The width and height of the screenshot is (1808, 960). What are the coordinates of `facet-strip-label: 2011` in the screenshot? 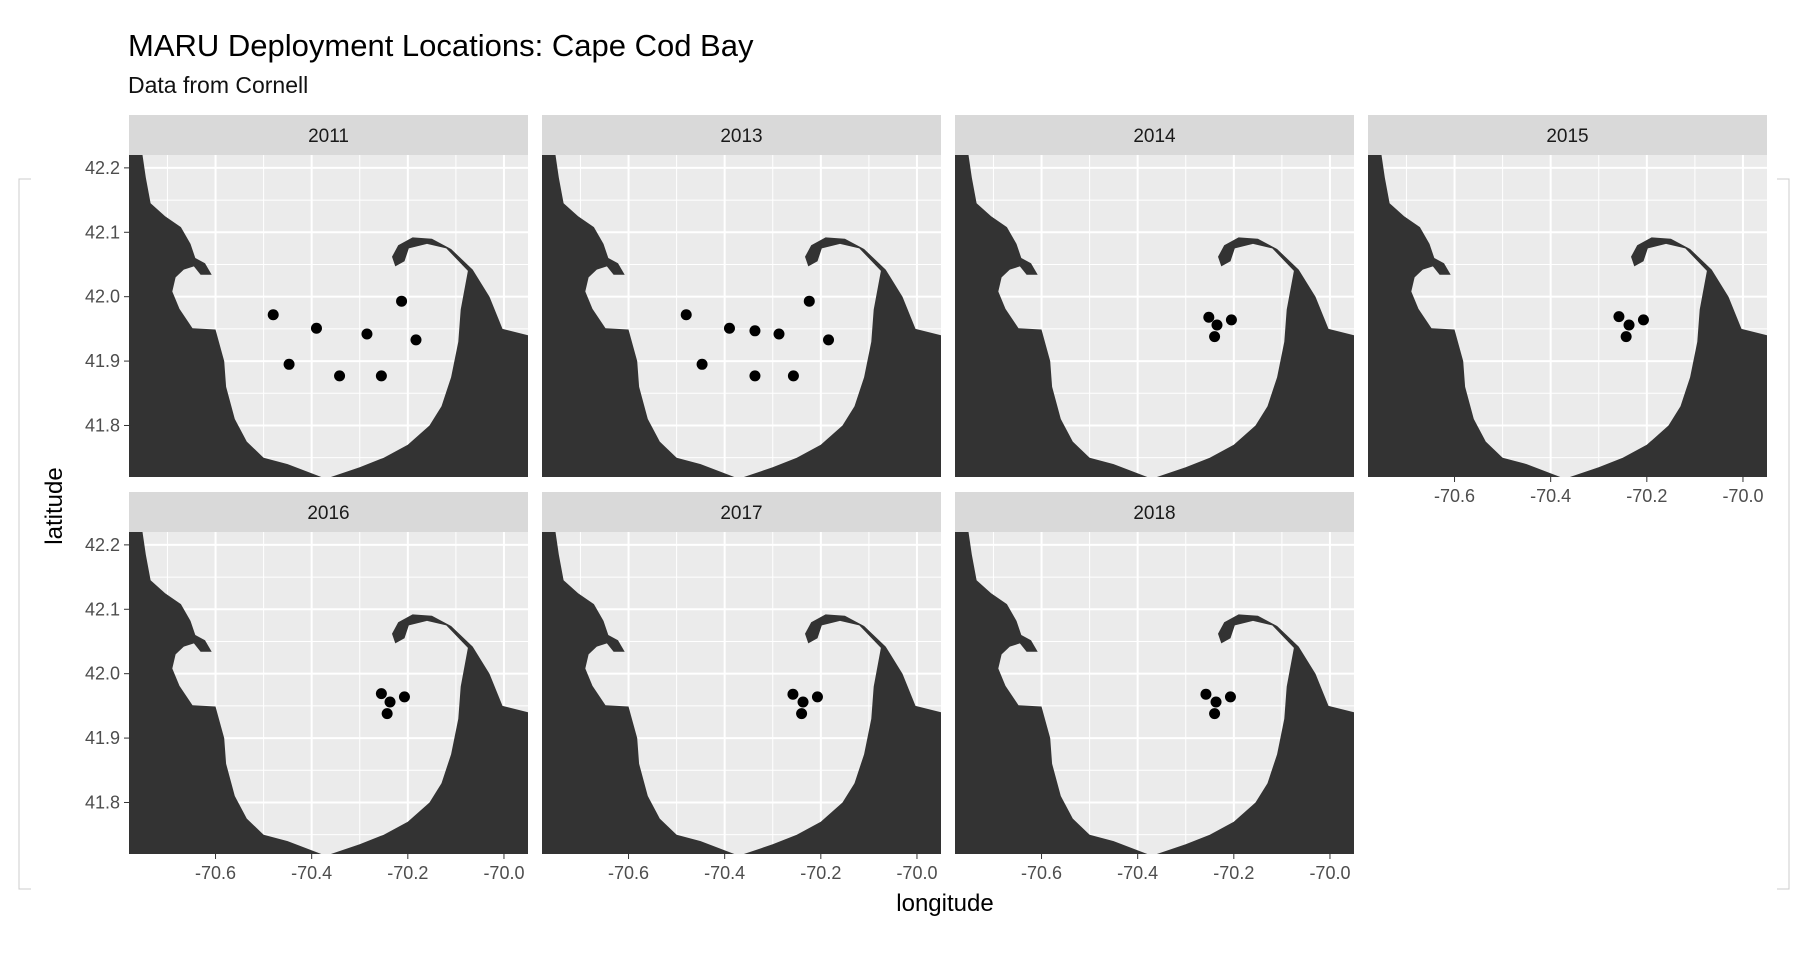 It's located at (328, 136).